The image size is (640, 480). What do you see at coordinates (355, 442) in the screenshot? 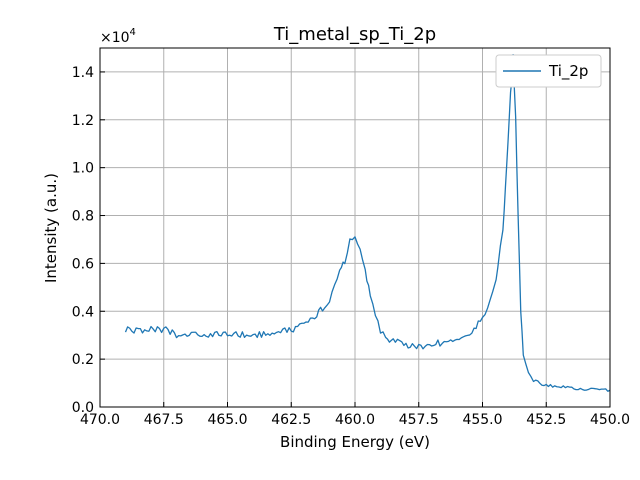
I see `x-axis-label: Binding Energy (eV)` at bounding box center [355, 442].